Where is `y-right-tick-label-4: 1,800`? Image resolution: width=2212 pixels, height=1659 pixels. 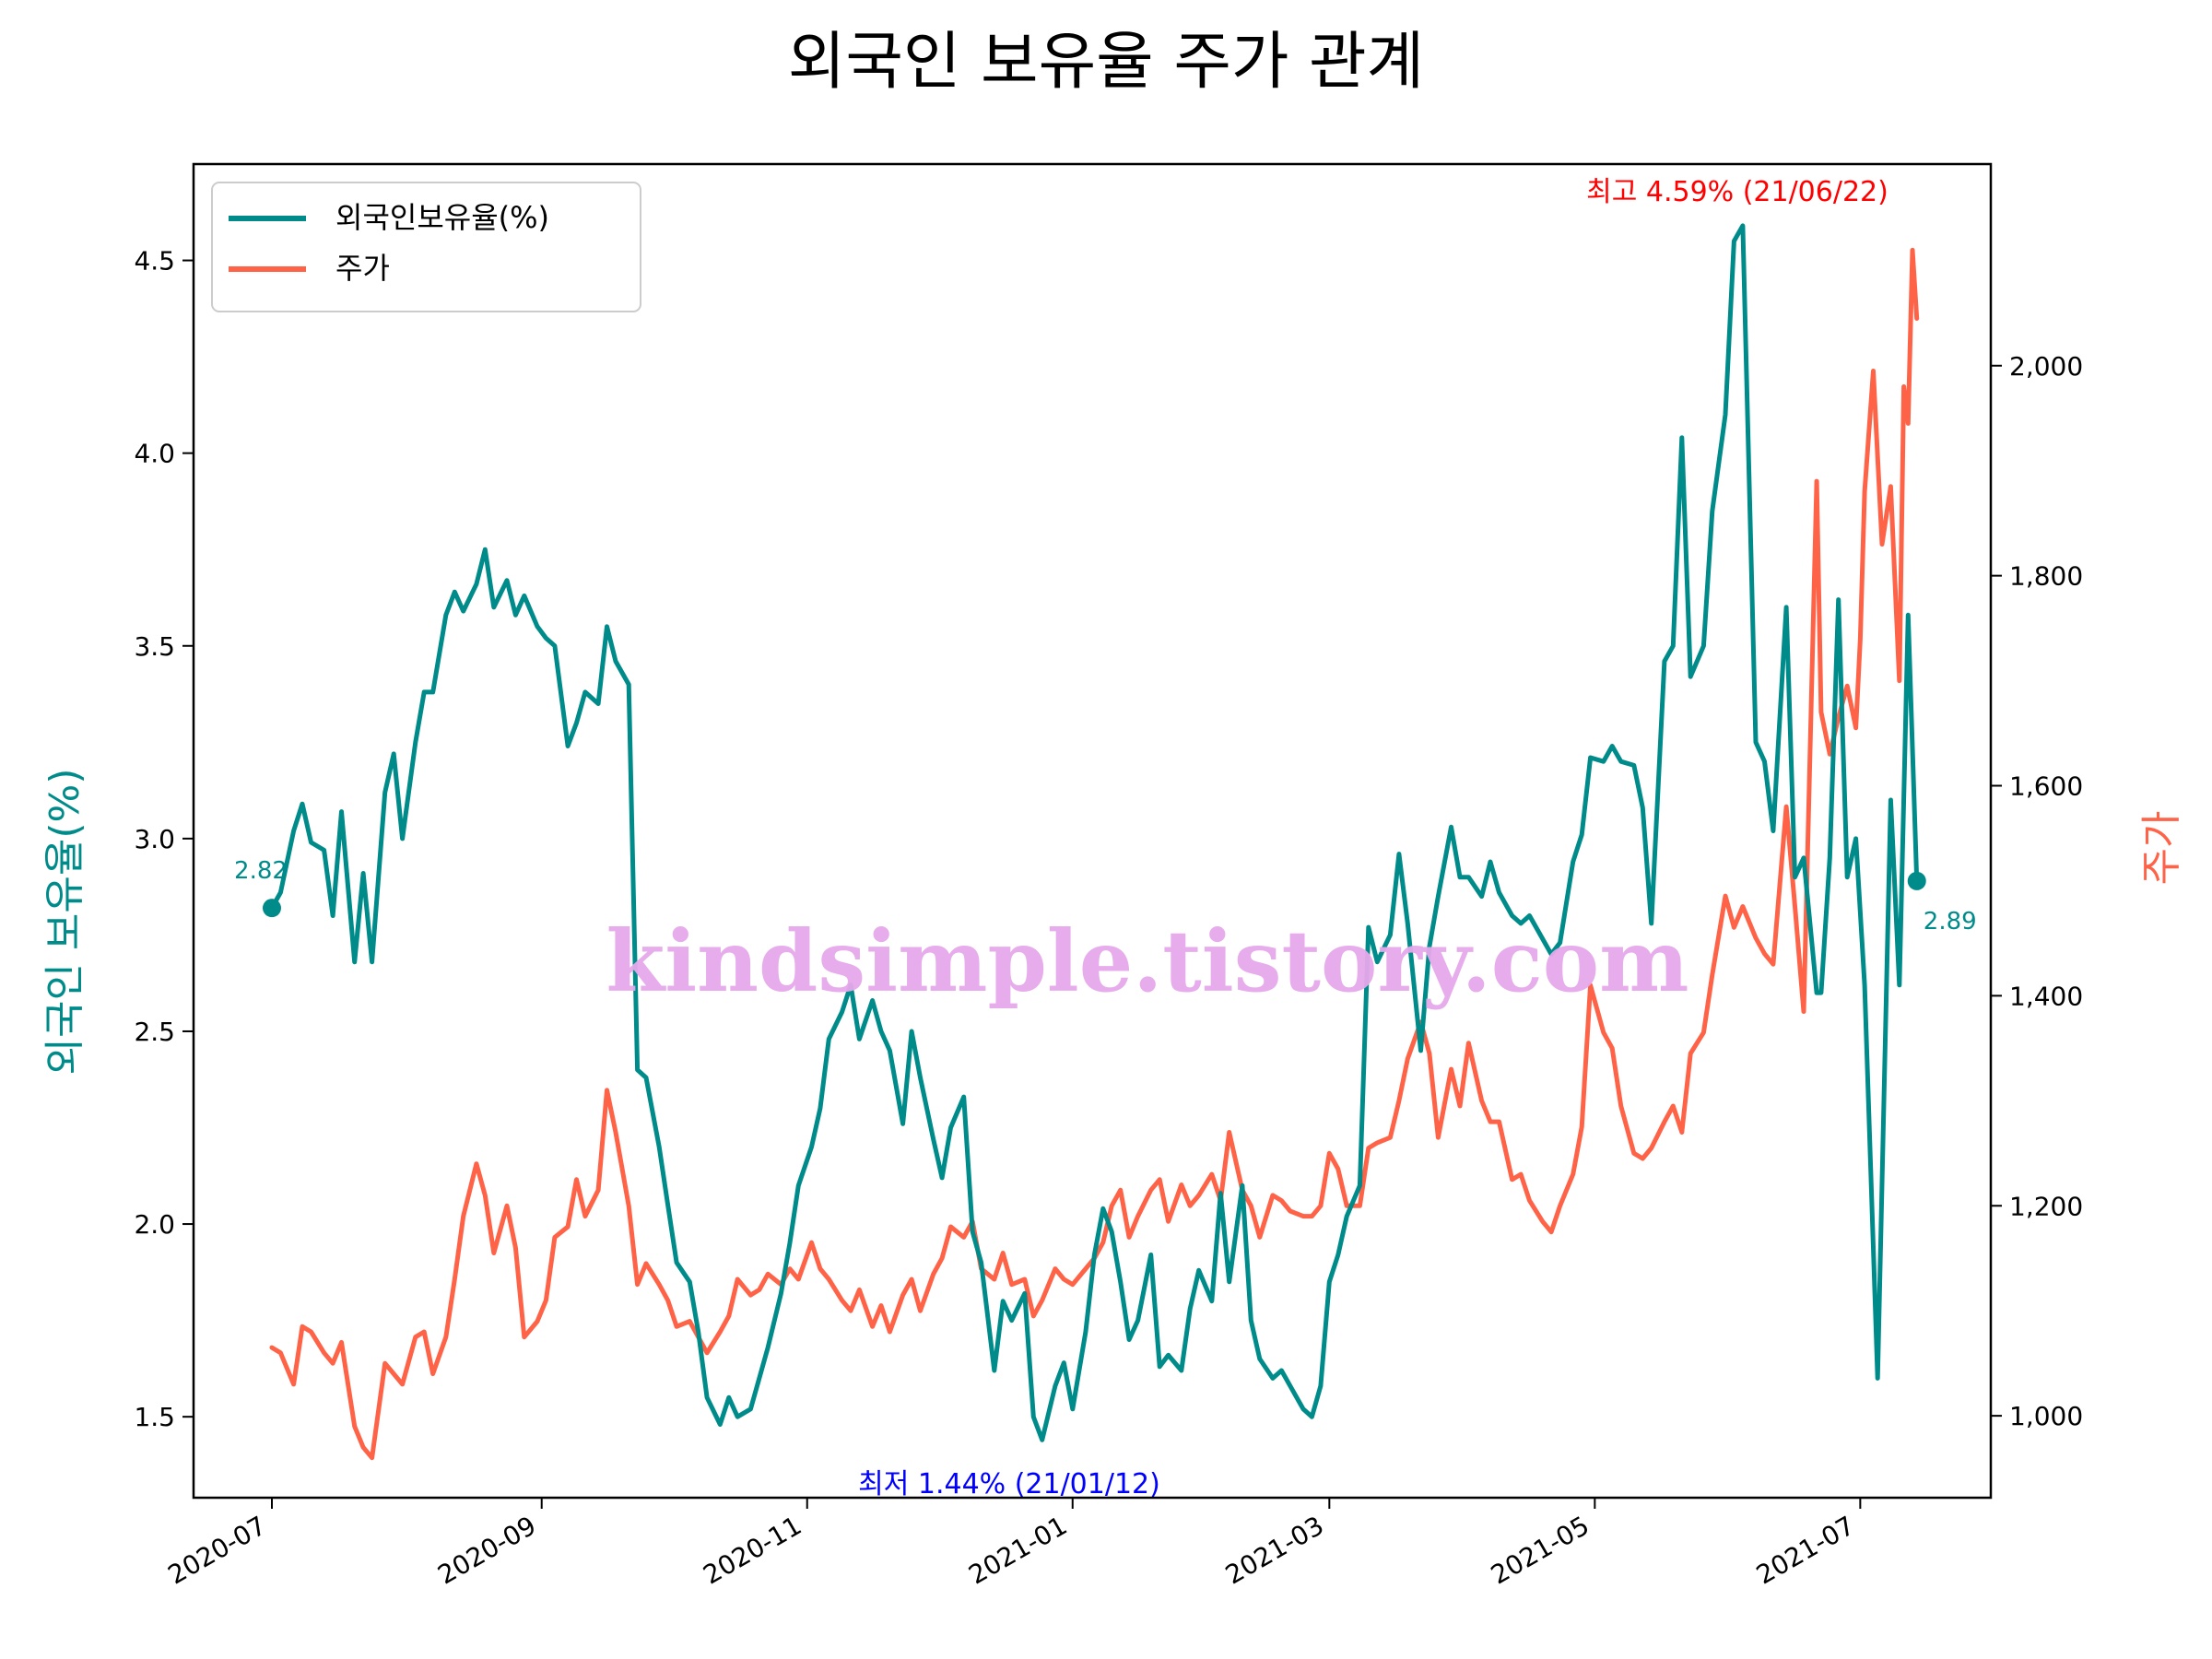
y-right-tick-label-4: 1,800 is located at coordinates (2046, 576).